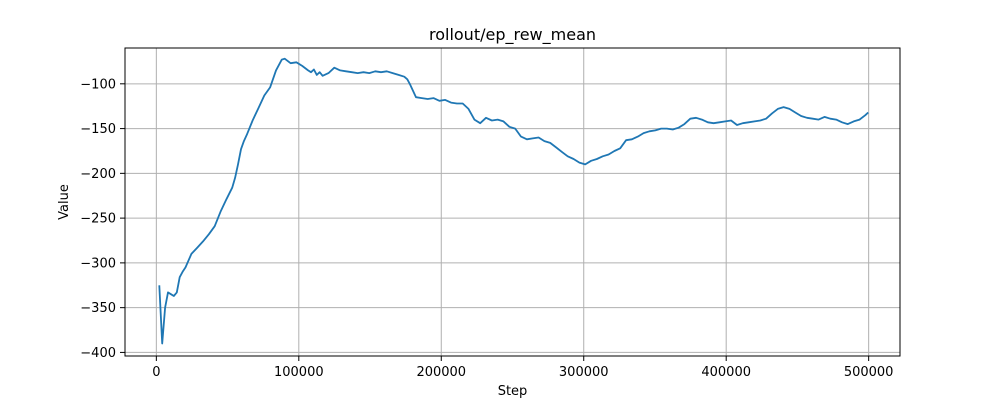  Describe the element at coordinates (299, 372) in the screenshot. I see `x-tick-label: 100000` at that location.